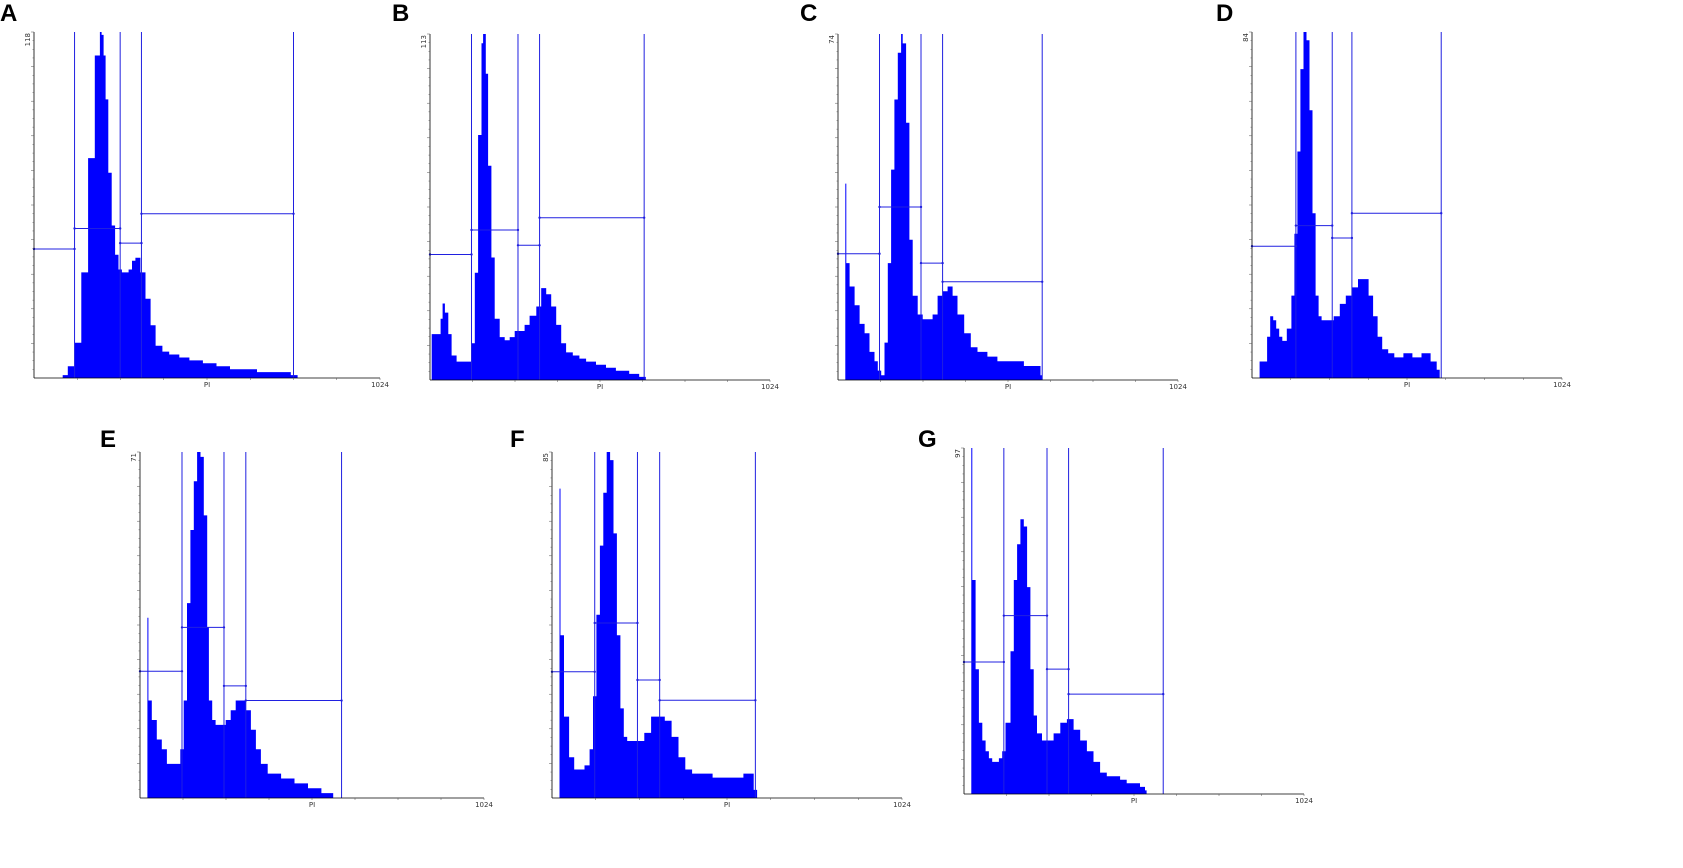  What do you see at coordinates (134, 457) in the screenshot?
I see `y-max-label: 71` at bounding box center [134, 457].